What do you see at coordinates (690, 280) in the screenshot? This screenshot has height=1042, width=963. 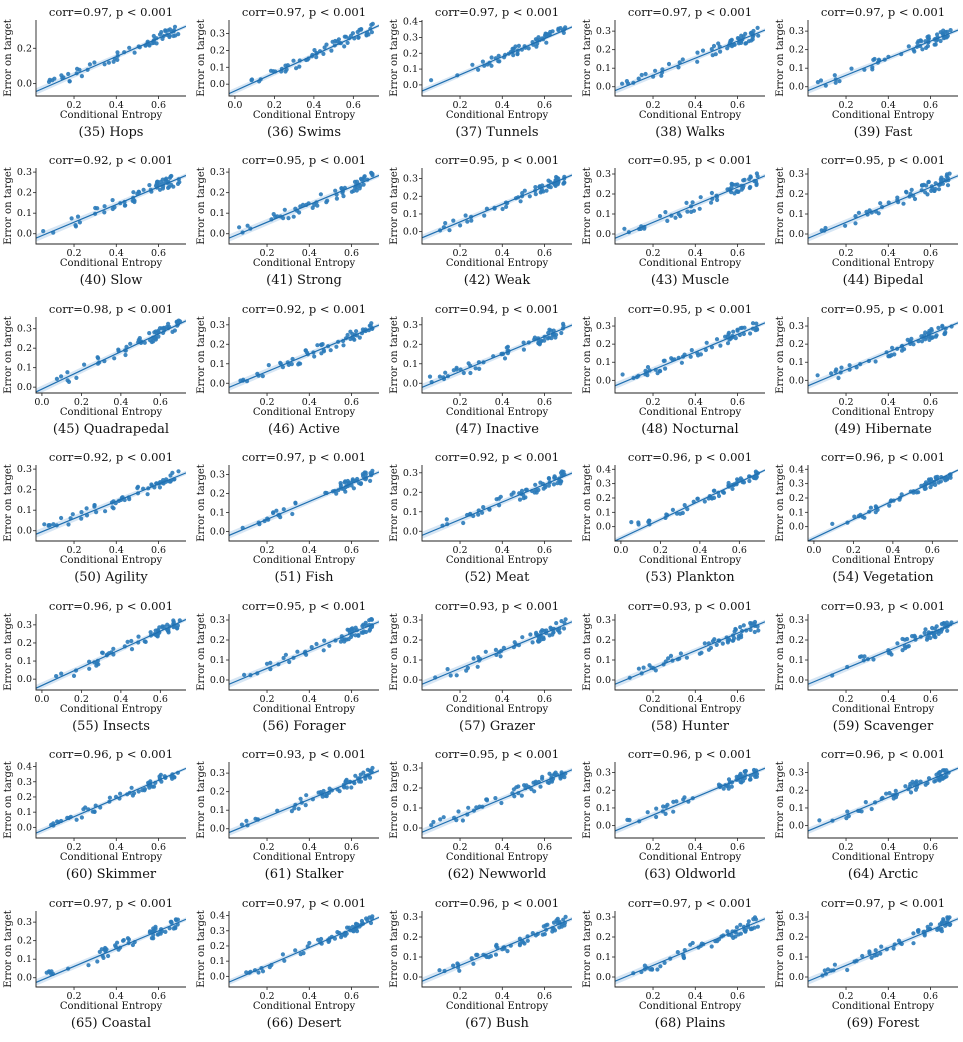 I see `panel-caption: (43) Muscle` at bounding box center [690, 280].